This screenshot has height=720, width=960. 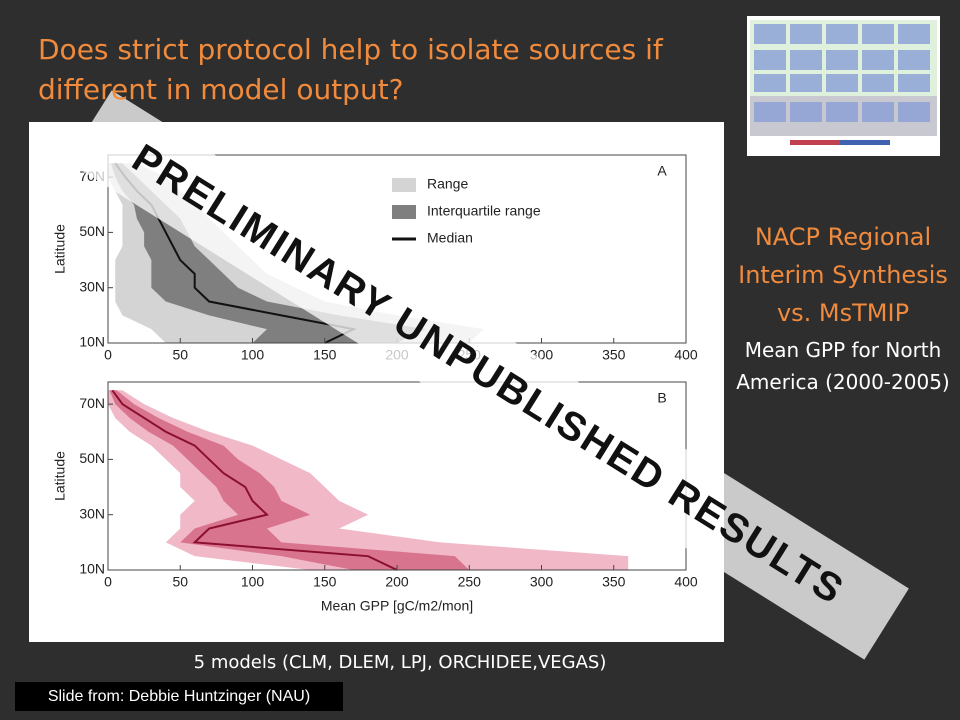 What do you see at coordinates (662, 171) in the screenshot?
I see `panel-label: A` at bounding box center [662, 171].